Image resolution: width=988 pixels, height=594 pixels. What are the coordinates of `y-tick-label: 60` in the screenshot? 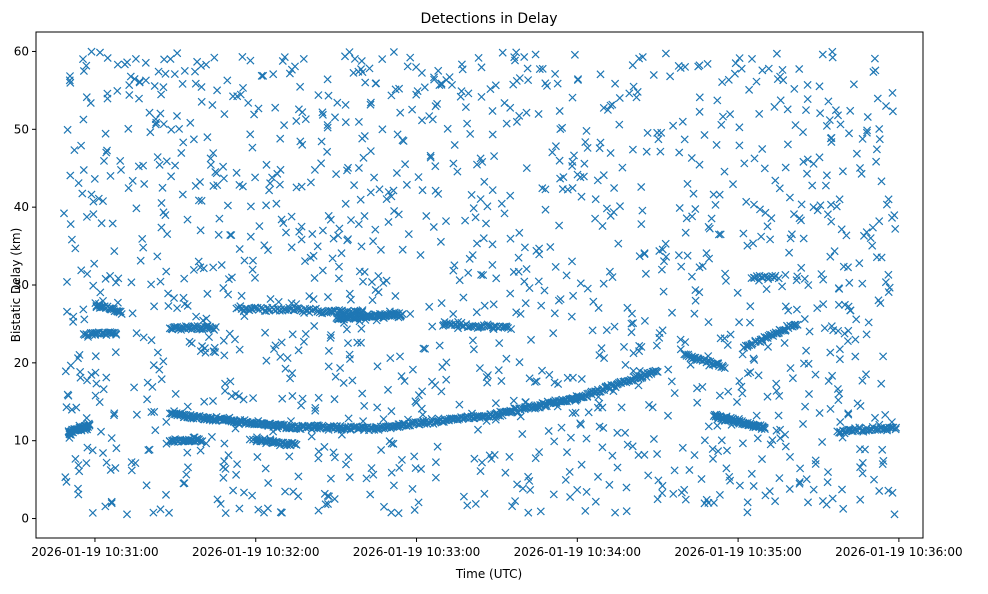 It's located at (21, 51).